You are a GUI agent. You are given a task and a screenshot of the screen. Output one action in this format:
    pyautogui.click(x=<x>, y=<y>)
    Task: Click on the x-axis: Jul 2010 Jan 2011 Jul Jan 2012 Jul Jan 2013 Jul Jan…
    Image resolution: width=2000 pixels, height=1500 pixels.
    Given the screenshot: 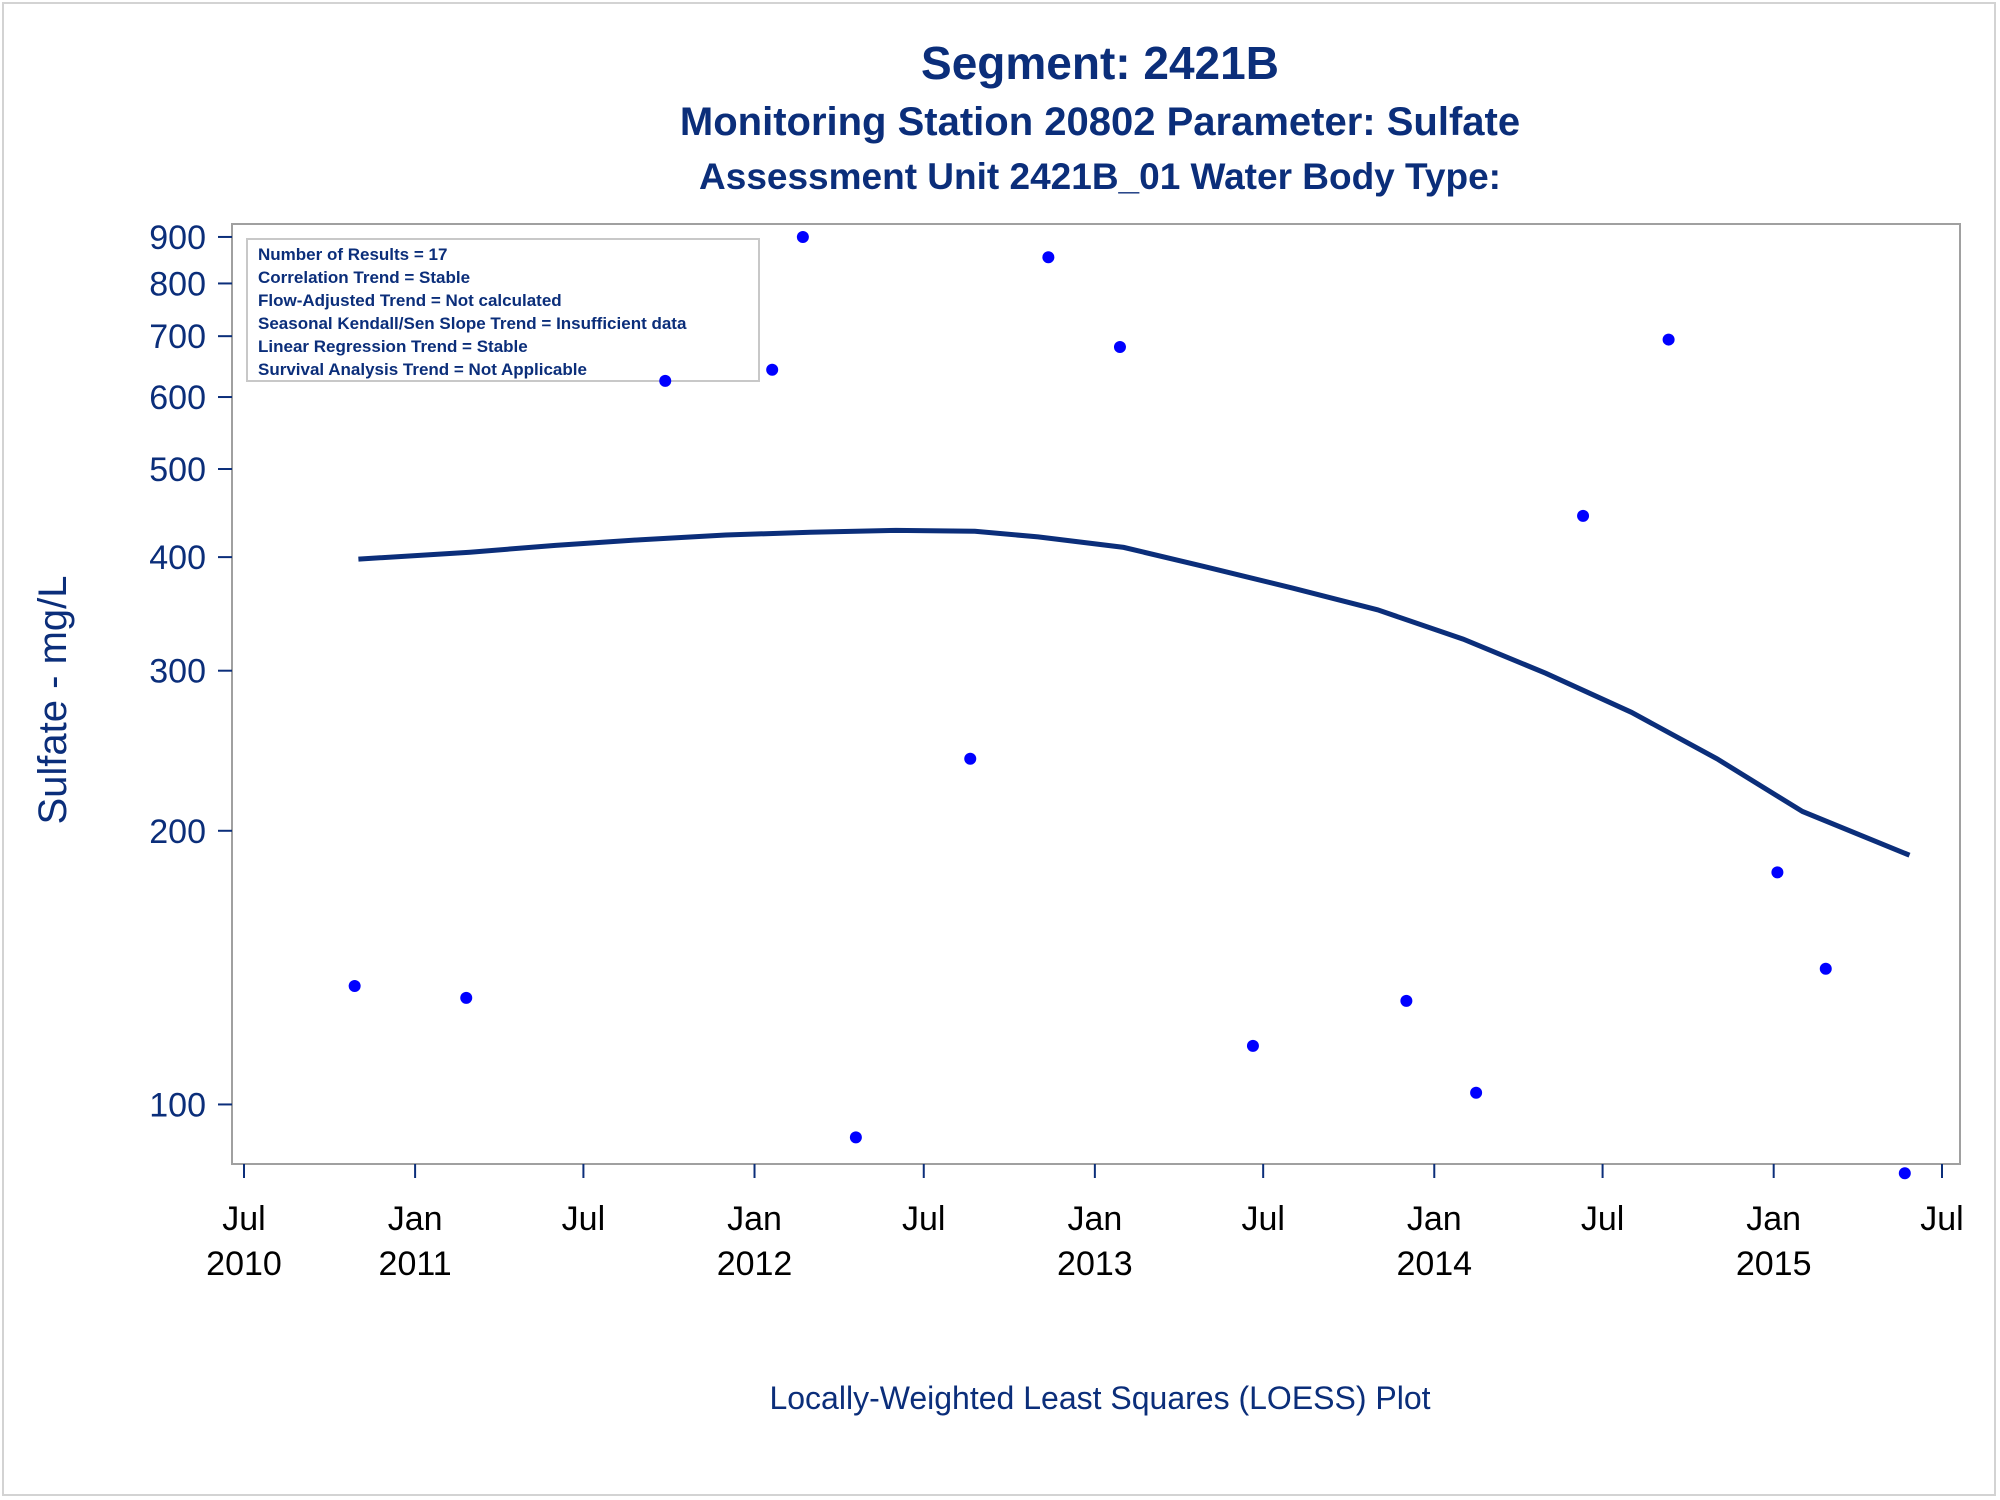 What is the action you would take?
    pyautogui.click(x=1085, y=1223)
    